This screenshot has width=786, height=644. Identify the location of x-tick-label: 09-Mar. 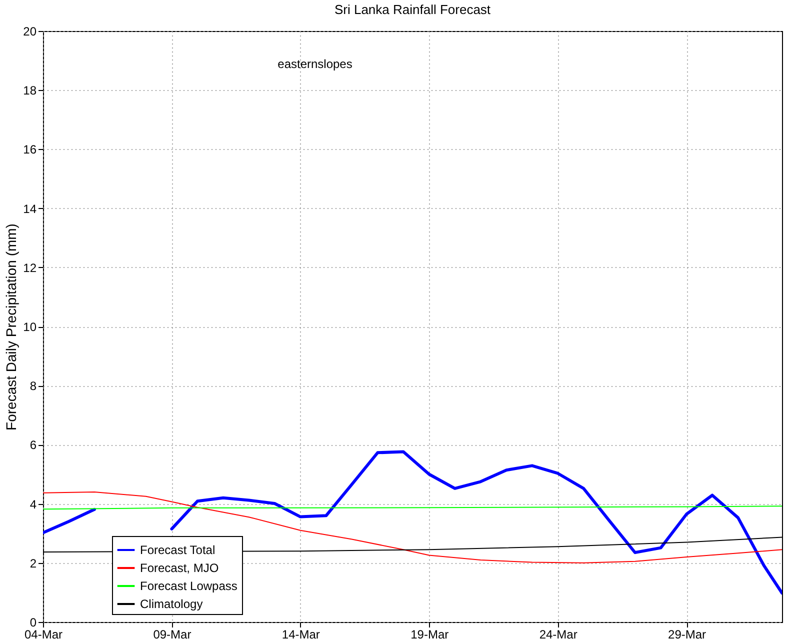
(172, 635).